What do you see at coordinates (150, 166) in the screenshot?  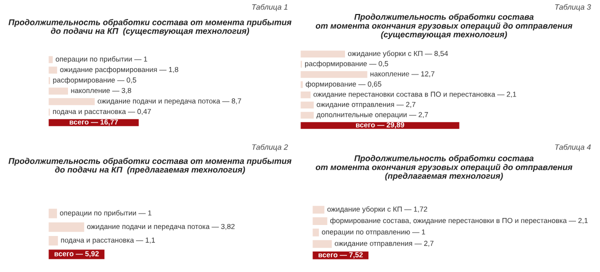 I see `text: Продолжительность обработки состава от момента прибытия до подачи на КП (предлагаемая технология)` at bounding box center [150, 166].